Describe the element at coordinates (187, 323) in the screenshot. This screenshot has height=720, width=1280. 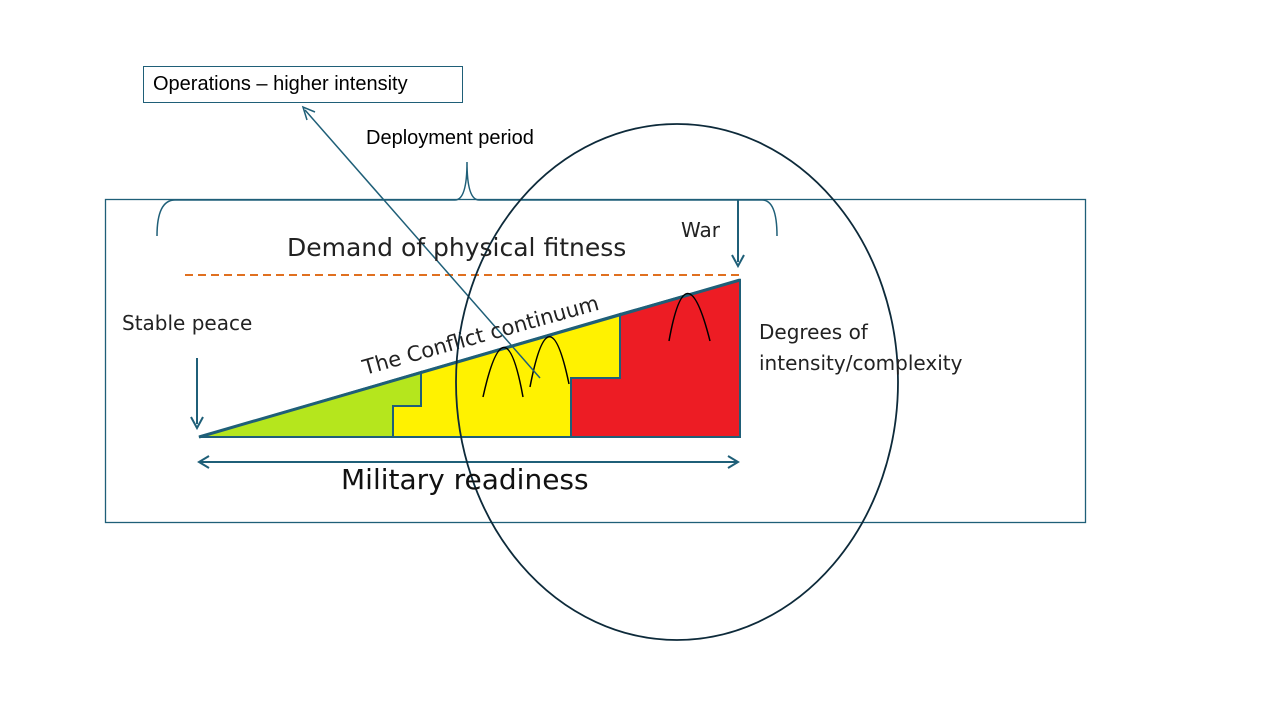
I see `stable-peace-label: Stable peace` at that location.